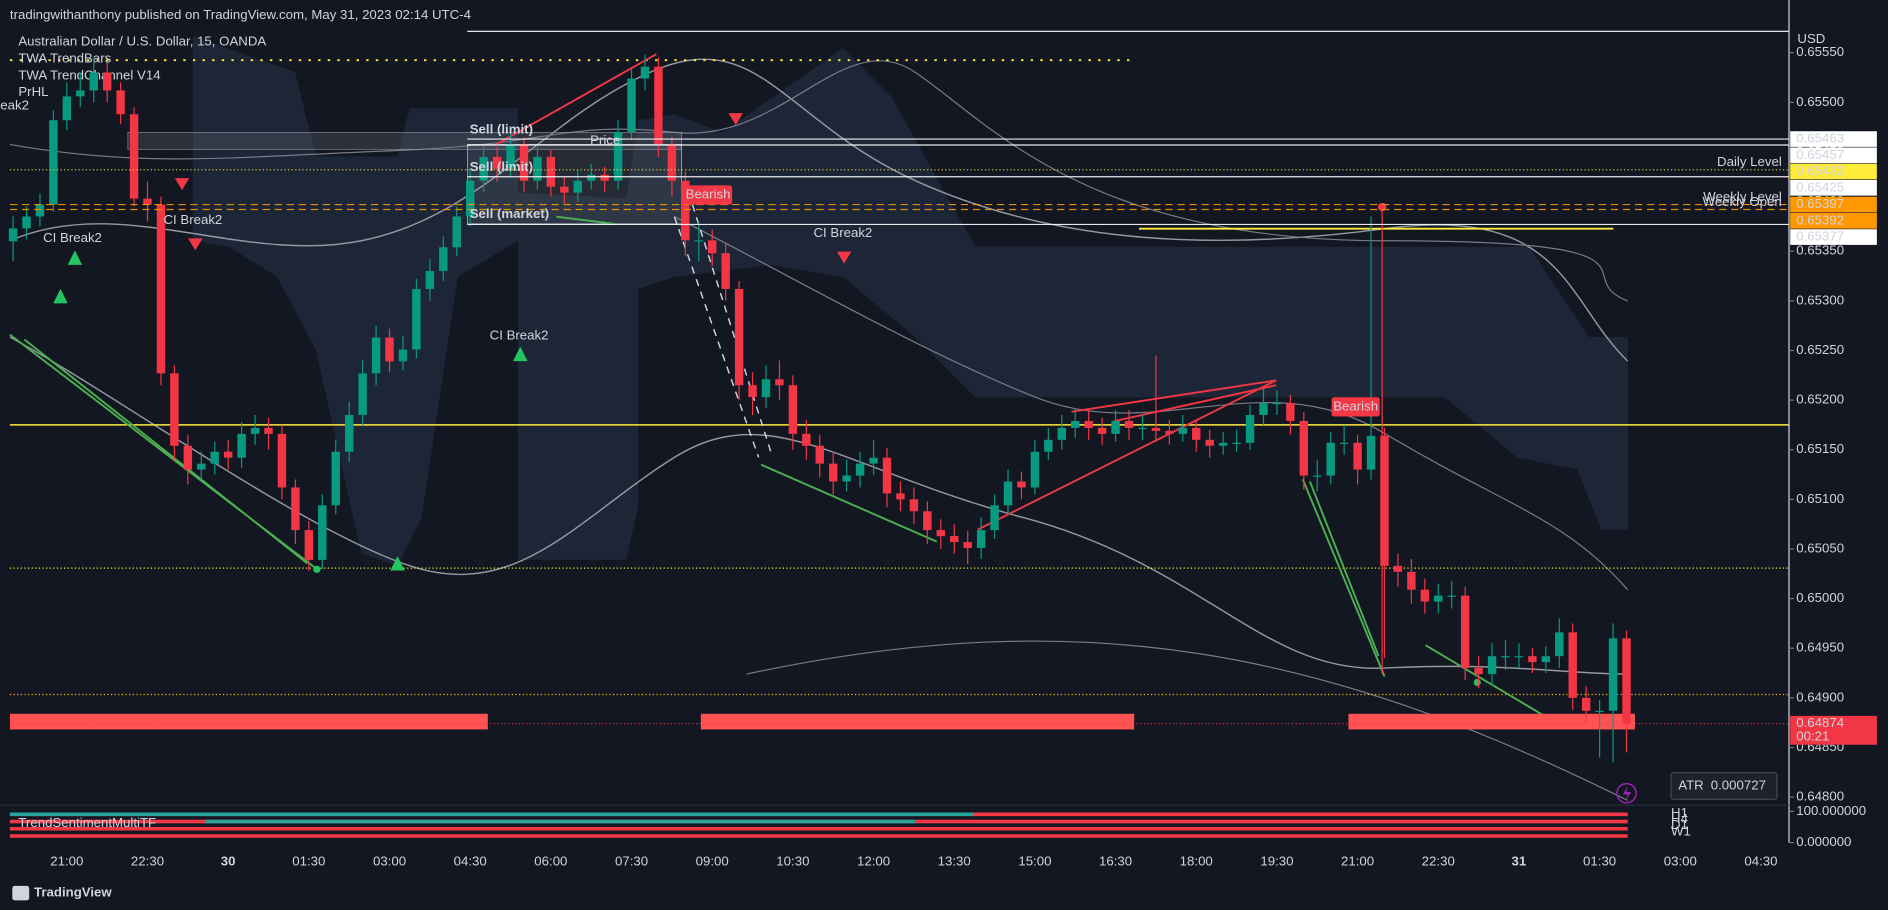 This screenshot has width=1888, height=910. I want to click on pane-name: TrendSentimentMultiTF, so click(87, 822).